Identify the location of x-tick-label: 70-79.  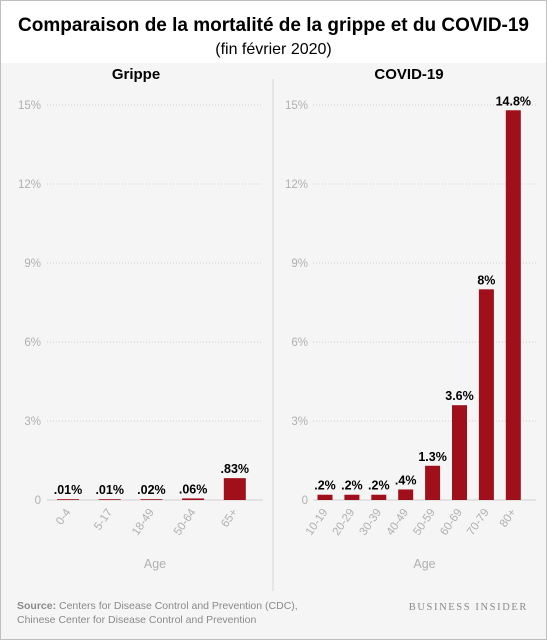
(478, 522).